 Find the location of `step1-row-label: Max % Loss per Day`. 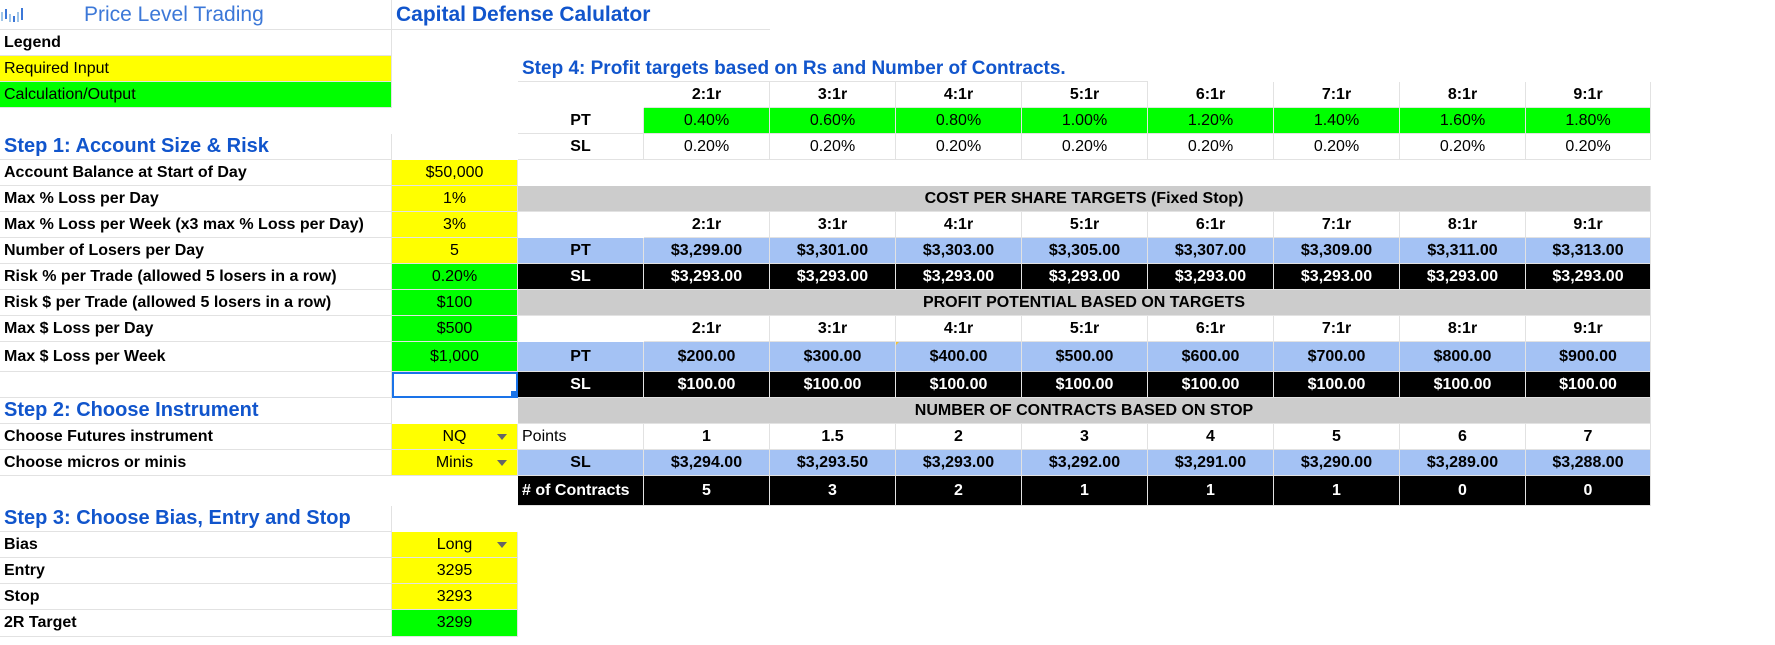

step1-row-label: Max % Loss per Day is located at coordinates (196, 199).